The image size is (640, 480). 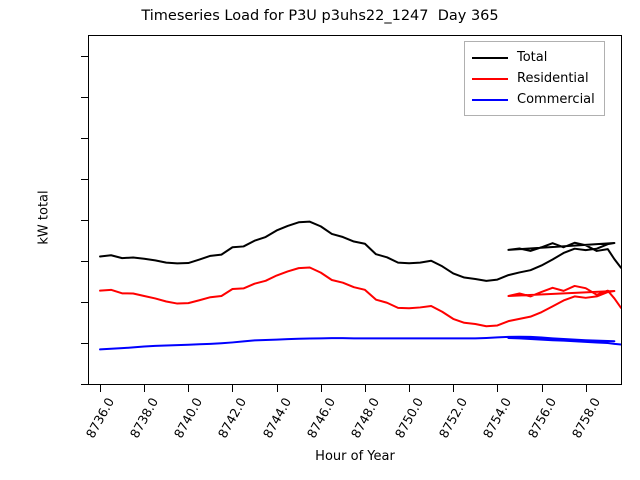 What do you see at coordinates (453, 418) in the screenshot?
I see `x-axis-tick-label: 8752.0` at bounding box center [453, 418].